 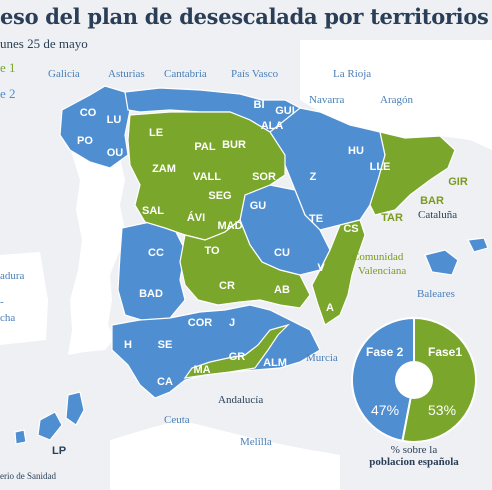 What do you see at coordinates (380, 167) in the screenshot?
I see `province-lle: LLE` at bounding box center [380, 167].